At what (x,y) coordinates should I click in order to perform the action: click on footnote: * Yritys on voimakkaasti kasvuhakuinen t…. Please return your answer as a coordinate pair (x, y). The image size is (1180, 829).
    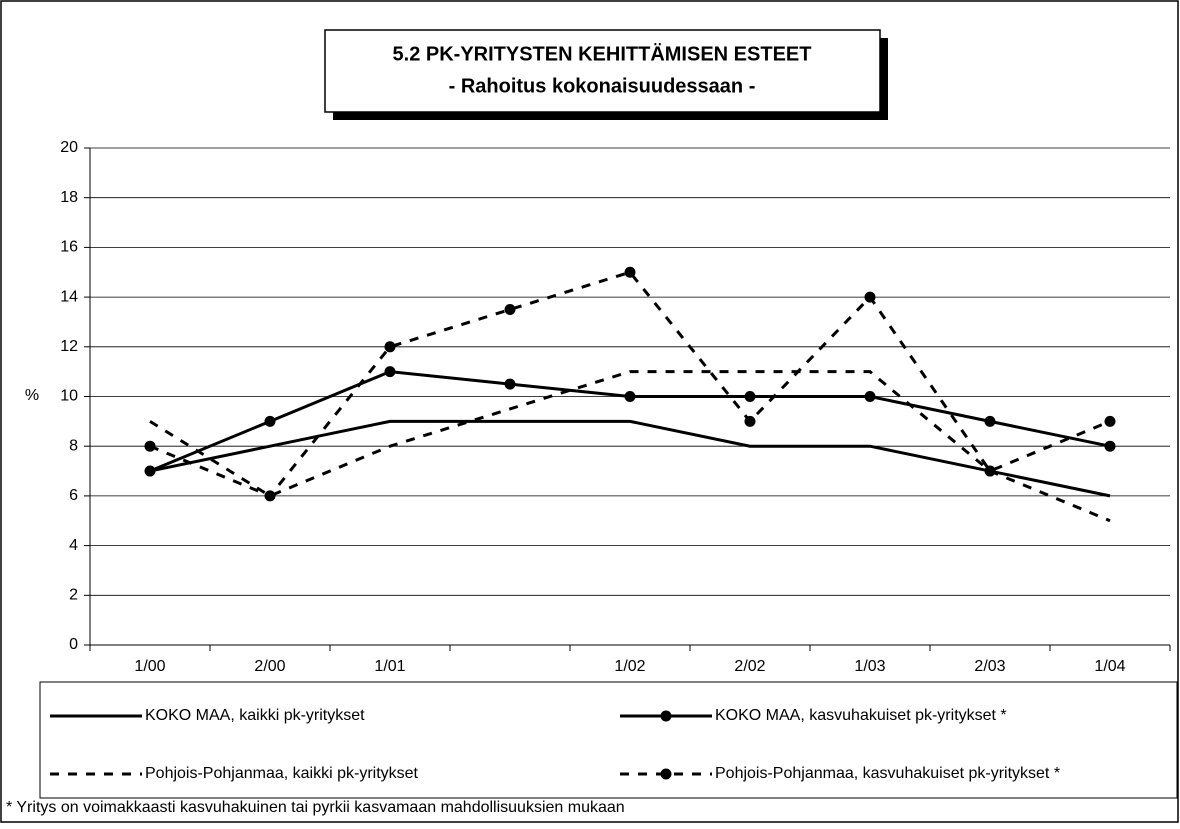
    Looking at the image, I should click on (315, 807).